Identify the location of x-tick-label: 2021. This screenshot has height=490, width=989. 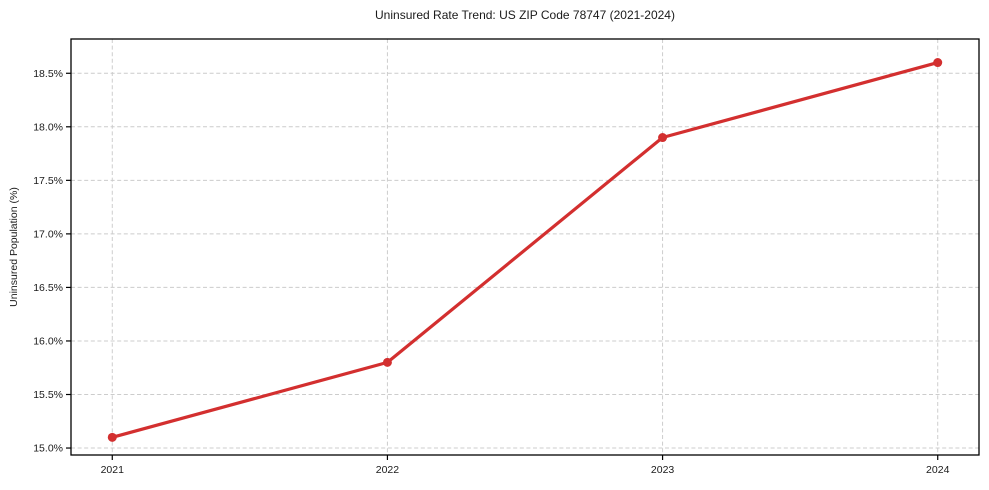
(113, 470).